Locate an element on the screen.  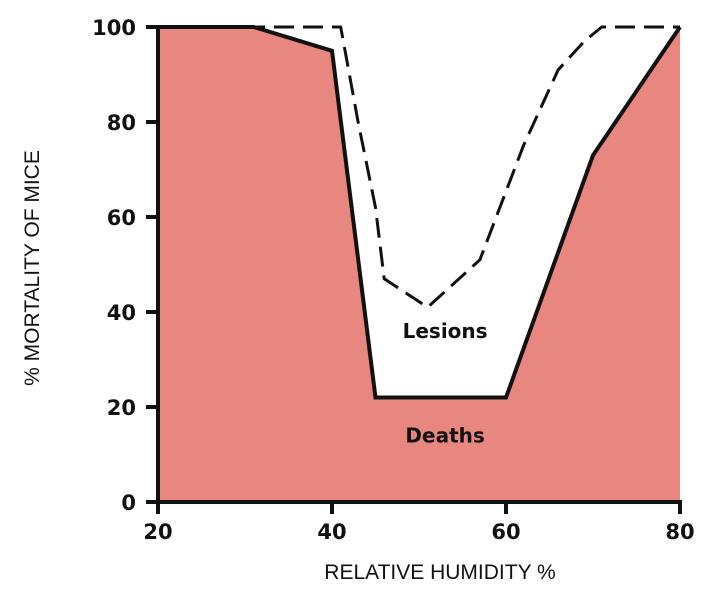
y-tick-label: 0 is located at coordinates (128, 503).